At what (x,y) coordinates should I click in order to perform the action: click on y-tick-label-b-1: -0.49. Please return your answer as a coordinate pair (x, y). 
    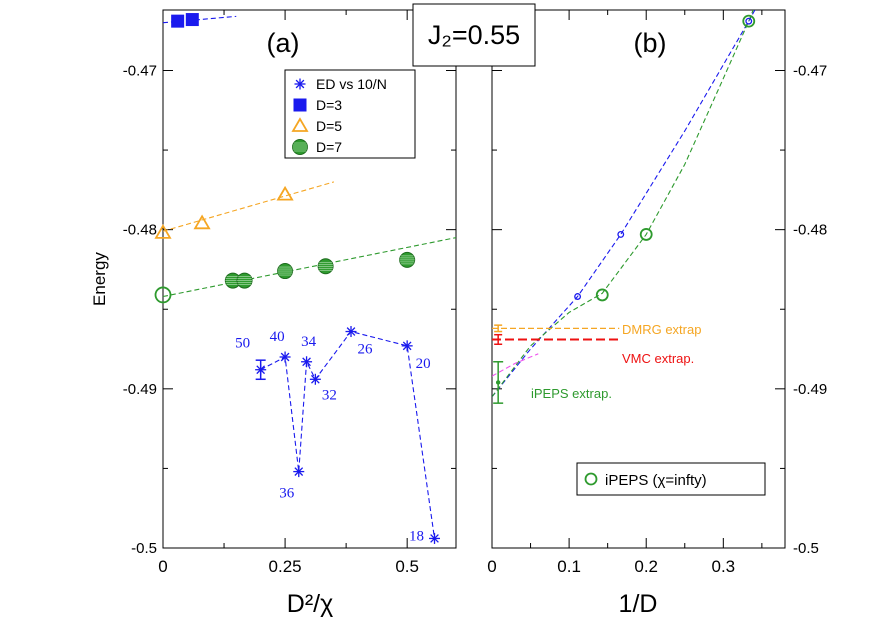
    Looking at the image, I should click on (810, 389).